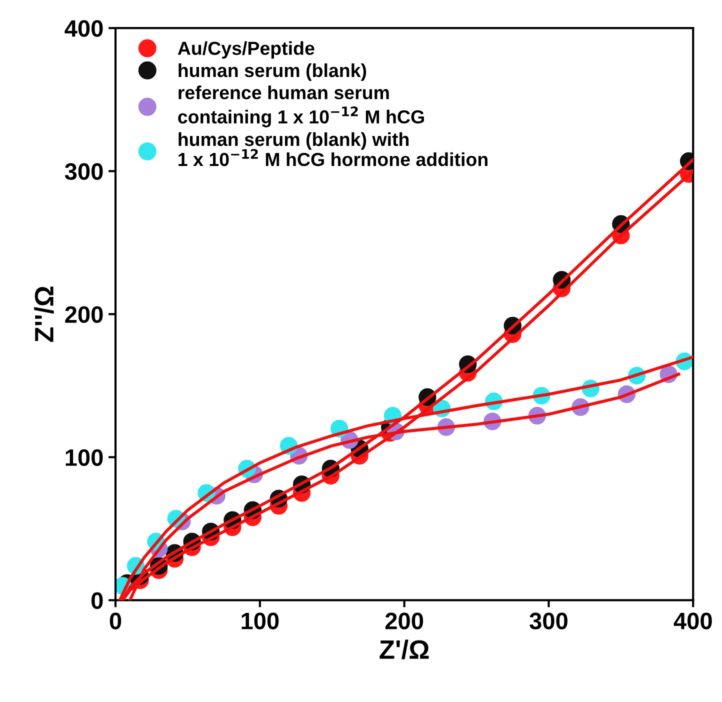 Image resolution: width=722 pixels, height=702 pixels. Describe the element at coordinates (260, 621) in the screenshot. I see `x-tick-label: 100` at that location.